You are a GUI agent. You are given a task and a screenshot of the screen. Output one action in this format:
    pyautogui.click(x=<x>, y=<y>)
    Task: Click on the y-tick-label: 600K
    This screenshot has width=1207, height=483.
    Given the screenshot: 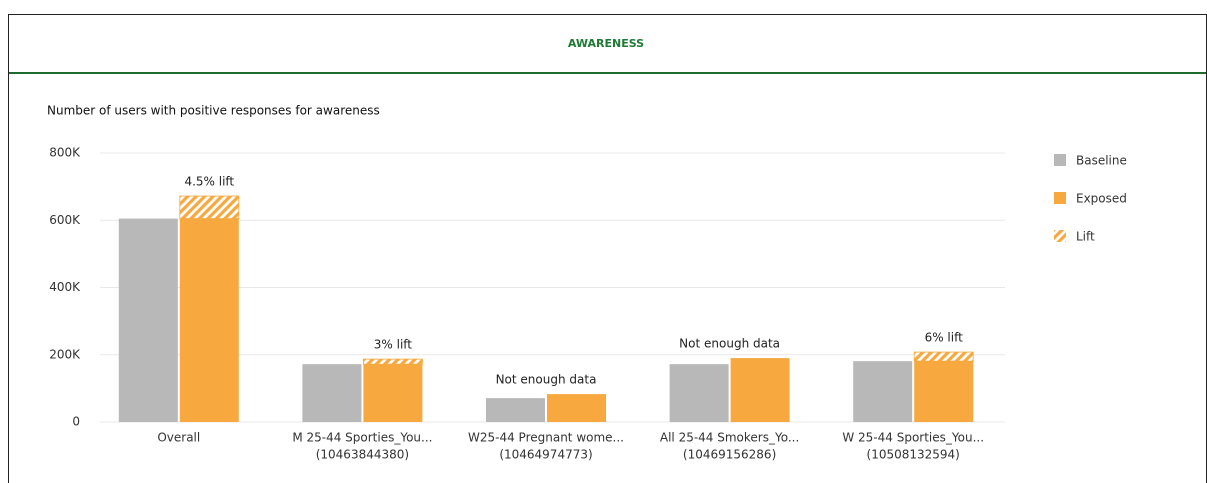 What is the action you would take?
    pyautogui.click(x=65, y=220)
    